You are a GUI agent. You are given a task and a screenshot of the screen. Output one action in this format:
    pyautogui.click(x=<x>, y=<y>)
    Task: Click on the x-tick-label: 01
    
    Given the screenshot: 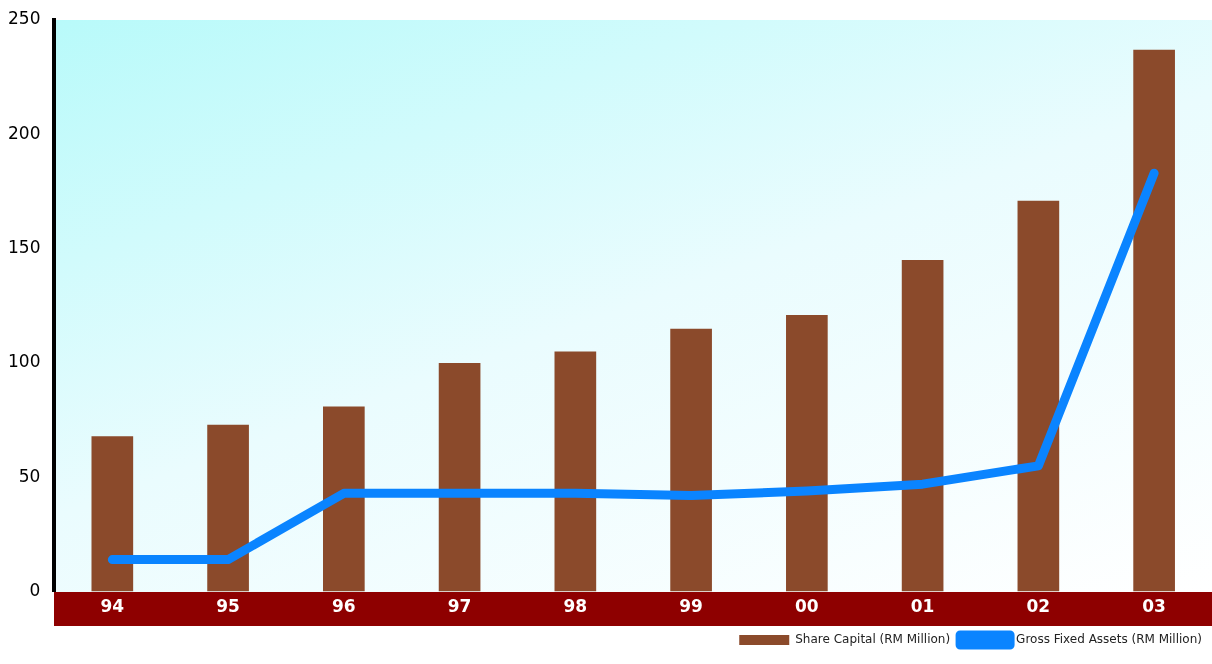 What is the action you would take?
    pyautogui.click(x=922, y=606)
    